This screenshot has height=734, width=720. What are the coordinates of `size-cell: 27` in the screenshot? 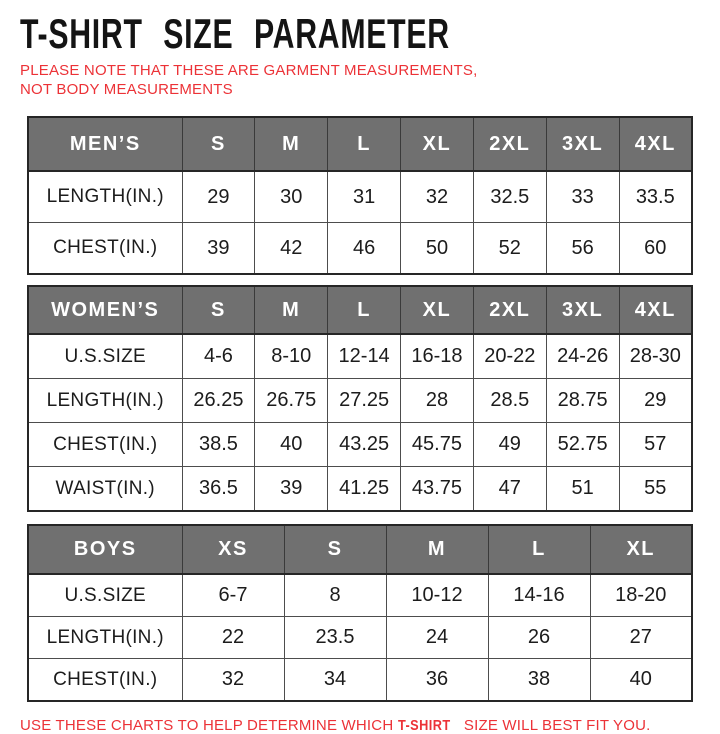 It's located at (641, 637).